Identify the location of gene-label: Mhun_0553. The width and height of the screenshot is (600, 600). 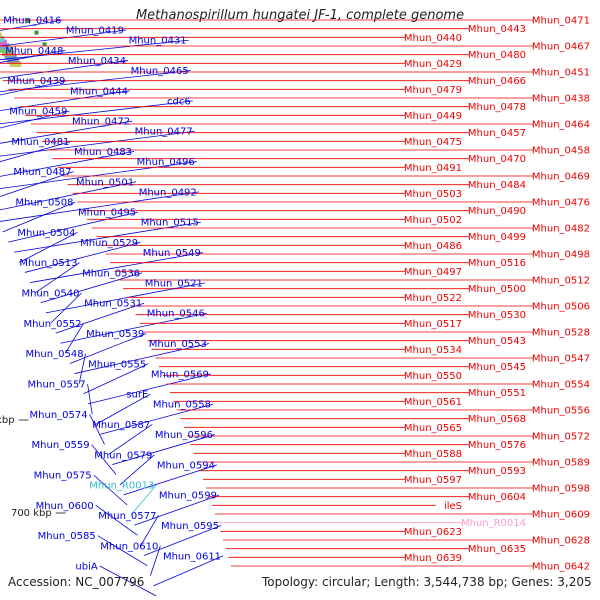
(178, 344).